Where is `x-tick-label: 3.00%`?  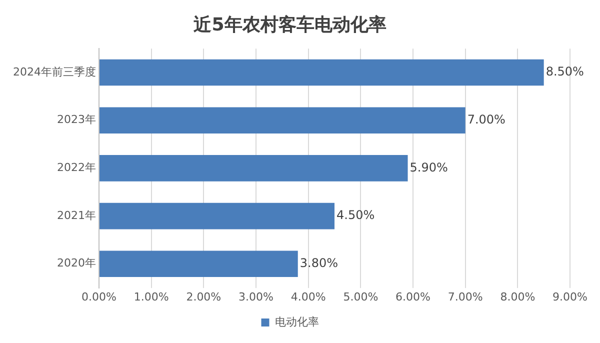 x-tick-label: 3.00% is located at coordinates (256, 297).